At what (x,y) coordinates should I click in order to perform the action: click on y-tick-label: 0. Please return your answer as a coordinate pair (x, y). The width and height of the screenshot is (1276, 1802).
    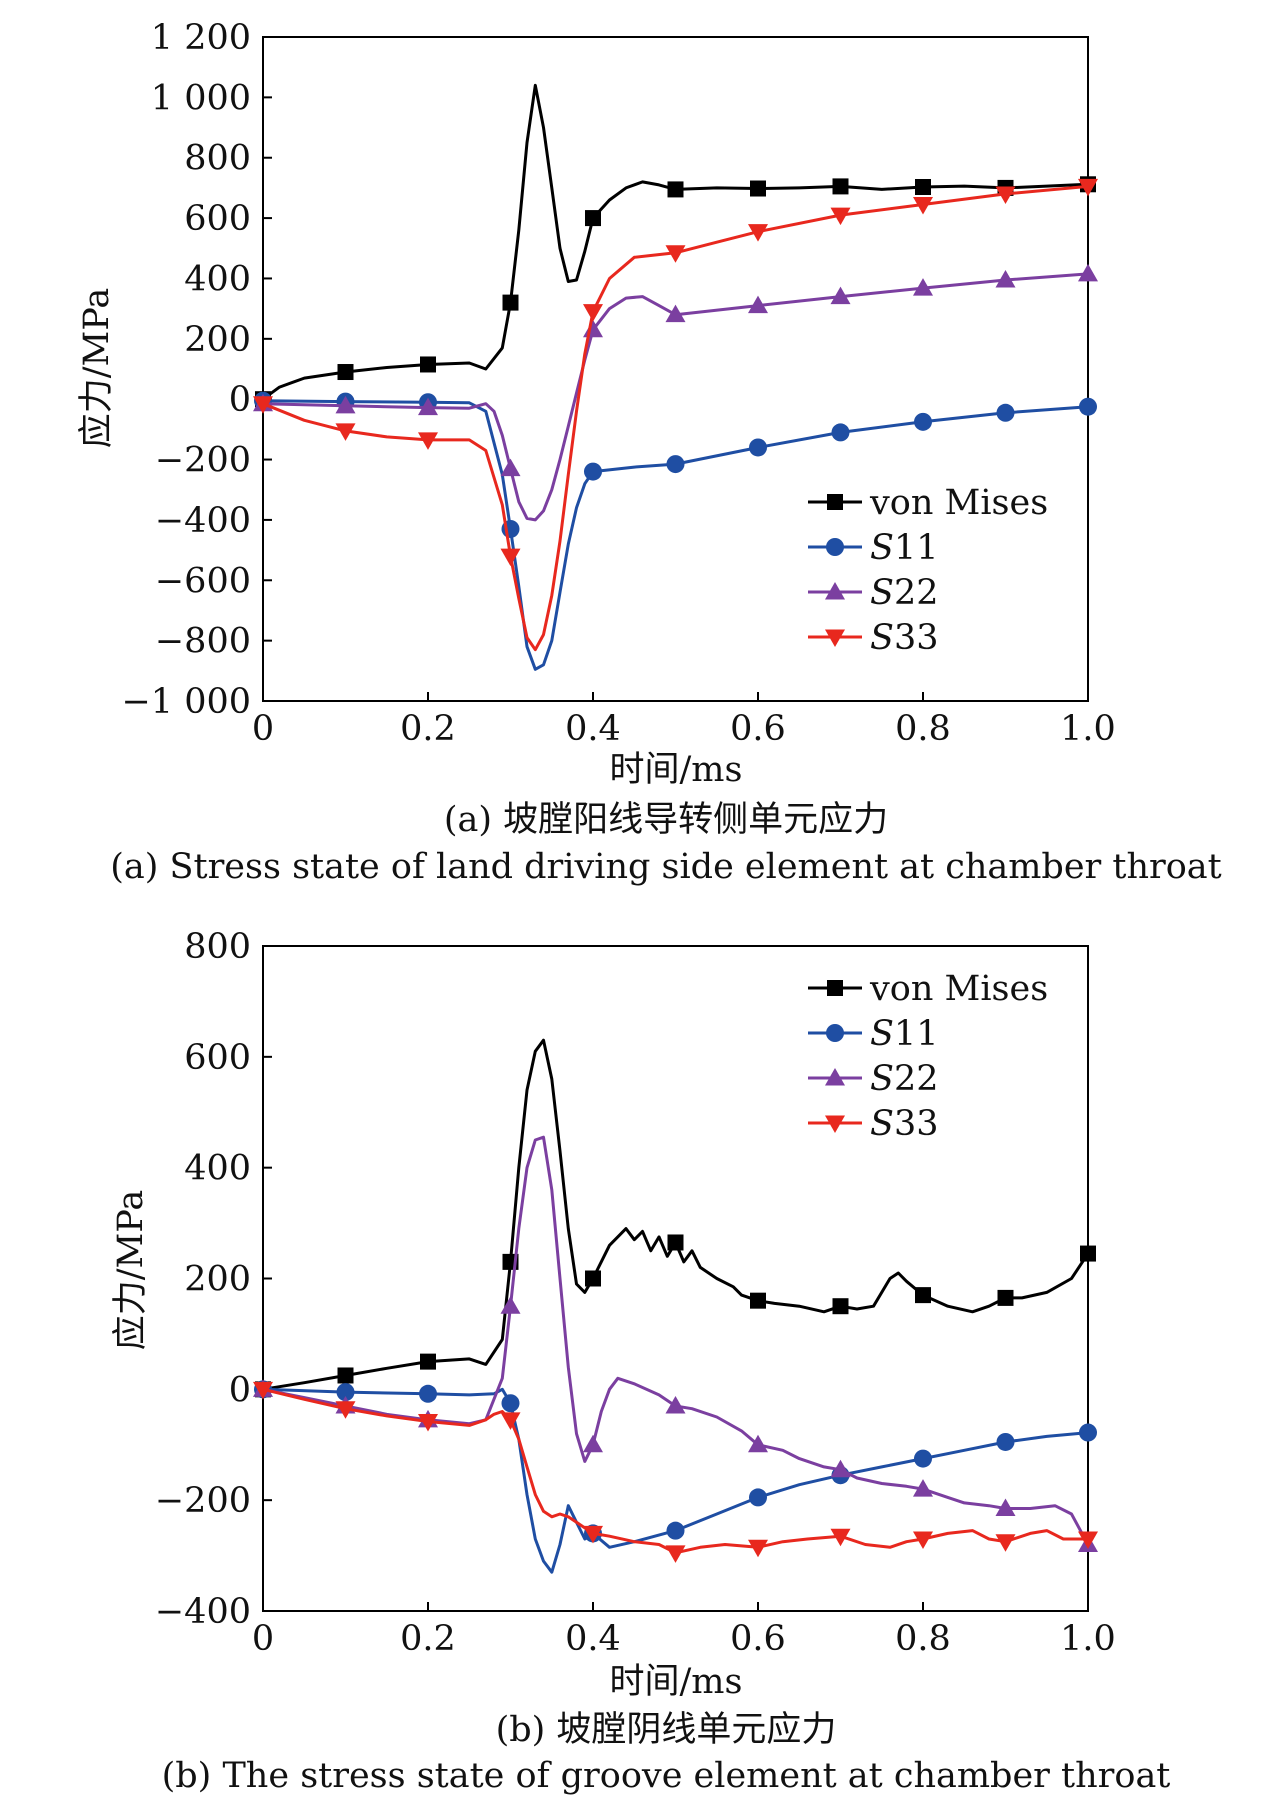
    Looking at the image, I should click on (240, 1390).